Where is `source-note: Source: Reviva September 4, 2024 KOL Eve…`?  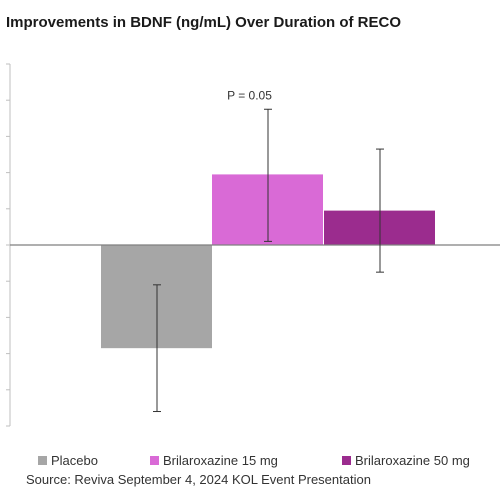
source-note: Source: Reviva September 4, 2024 KOL Eve… is located at coordinates (198, 479).